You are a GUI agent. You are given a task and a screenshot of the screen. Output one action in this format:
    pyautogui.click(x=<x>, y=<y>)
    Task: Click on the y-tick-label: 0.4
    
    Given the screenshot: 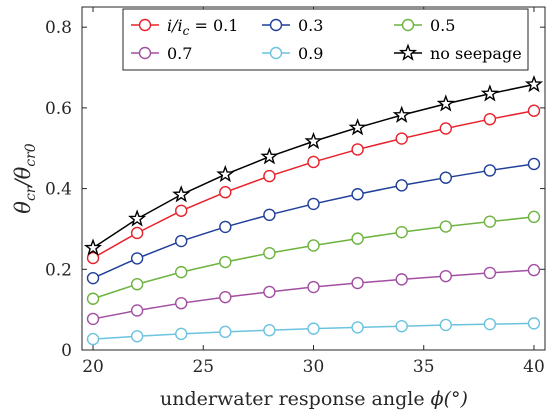 What is the action you would take?
    pyautogui.click(x=58, y=190)
    